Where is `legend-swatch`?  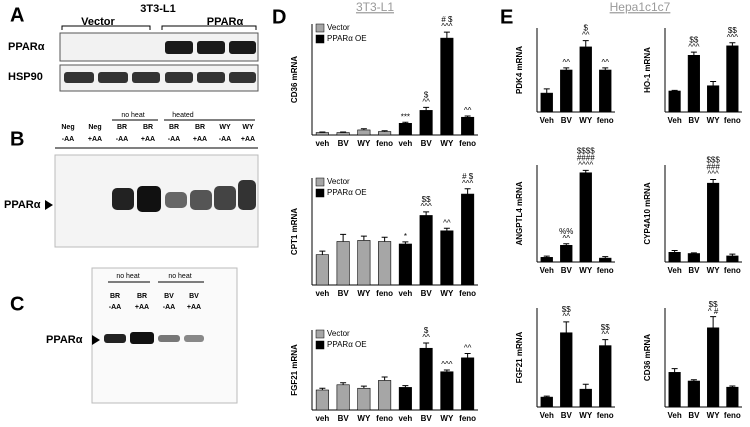
legend-swatch is located at coordinates (320, 28).